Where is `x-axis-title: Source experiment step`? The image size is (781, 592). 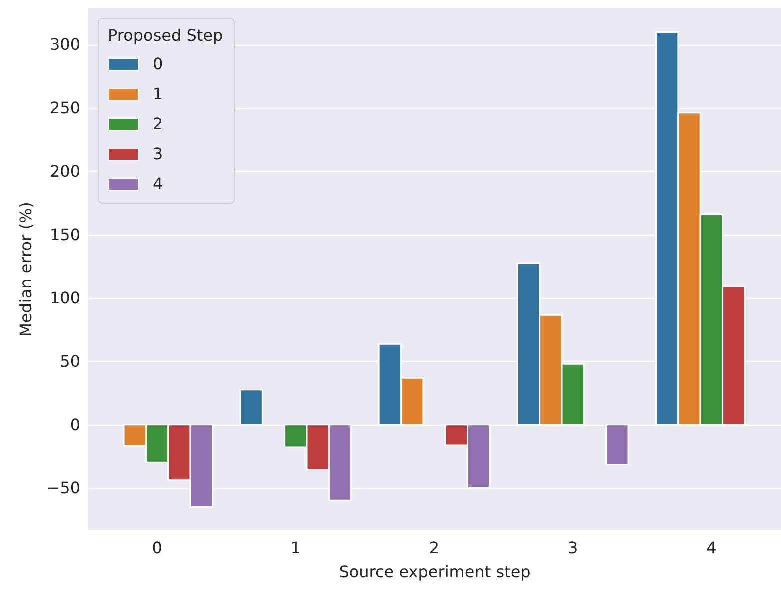
x-axis-title: Source experiment step is located at coordinates (435, 572).